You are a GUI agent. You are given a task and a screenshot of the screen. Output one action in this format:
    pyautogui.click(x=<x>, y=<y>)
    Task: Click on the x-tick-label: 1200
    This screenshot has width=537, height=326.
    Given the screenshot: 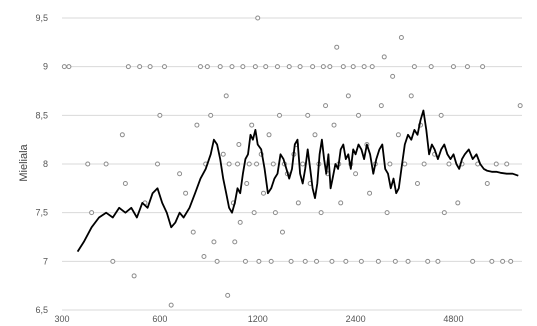 What is the action you would take?
    pyautogui.click(x=258, y=319)
    